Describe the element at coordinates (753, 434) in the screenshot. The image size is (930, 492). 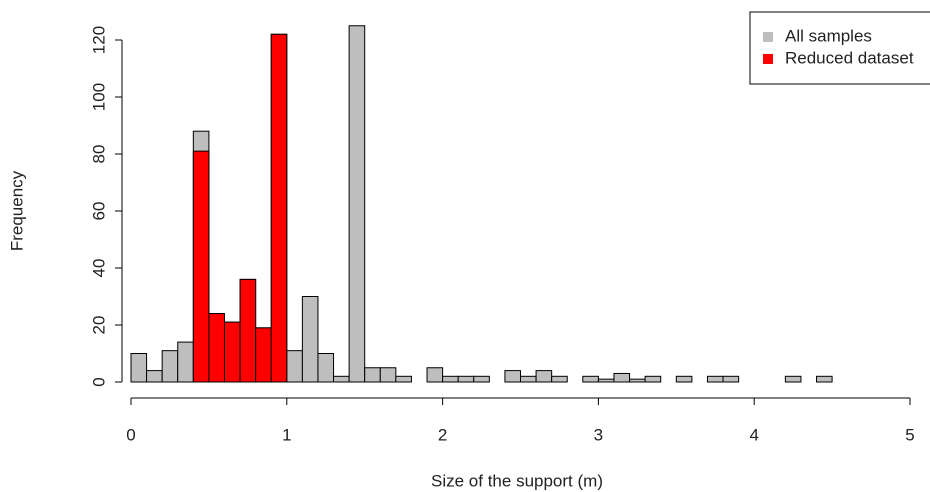
I see `x-tick-label: 4` at that location.